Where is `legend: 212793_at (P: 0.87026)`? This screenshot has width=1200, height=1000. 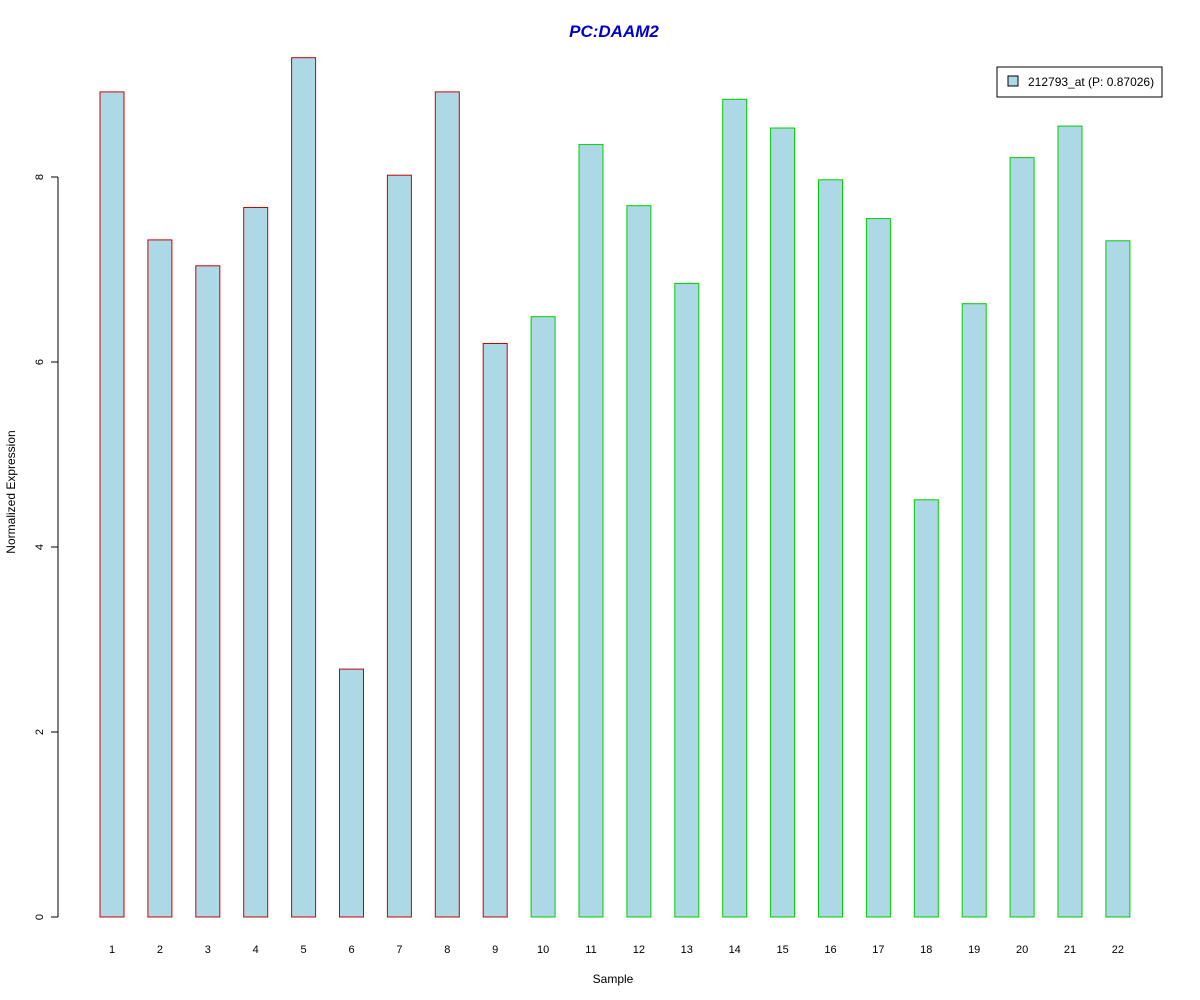
legend: 212793_at (P: 0.87026) is located at coordinates (1079, 82).